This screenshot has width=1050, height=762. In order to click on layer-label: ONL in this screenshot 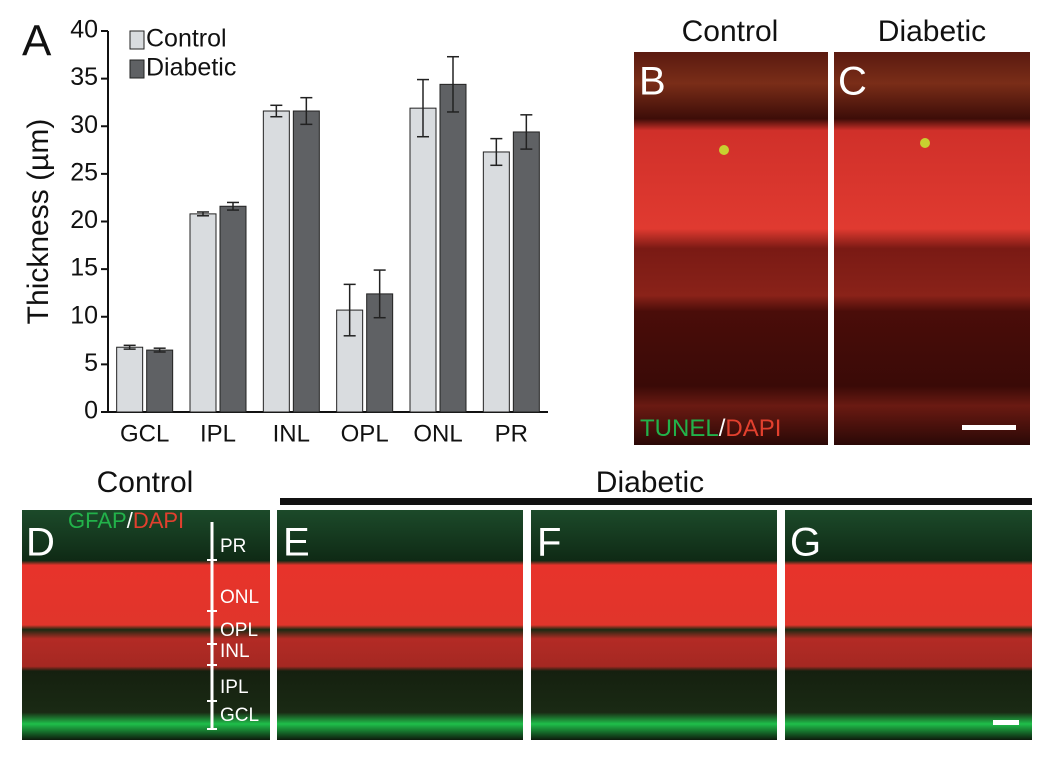, I will do `click(239, 597)`.